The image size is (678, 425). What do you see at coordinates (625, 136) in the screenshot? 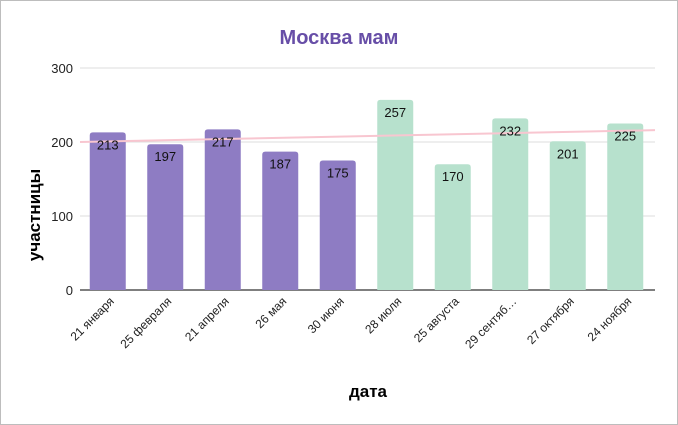
I see `data-label: 225` at bounding box center [625, 136].